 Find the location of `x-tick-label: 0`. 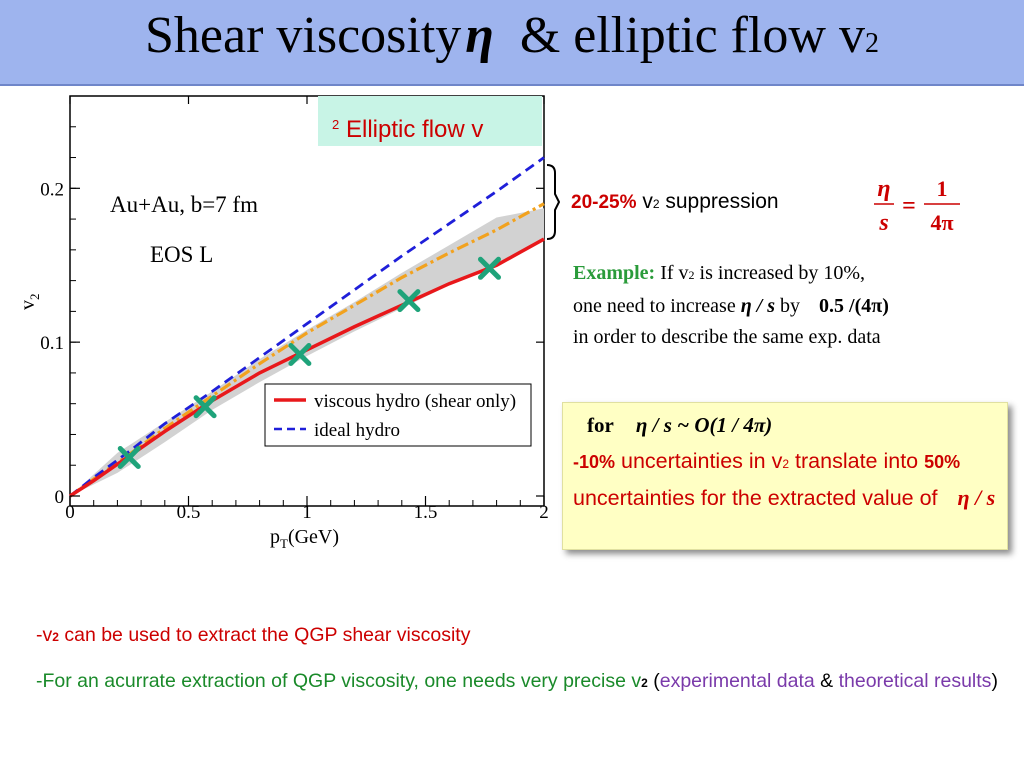

x-tick-label: 0 is located at coordinates (70, 512).